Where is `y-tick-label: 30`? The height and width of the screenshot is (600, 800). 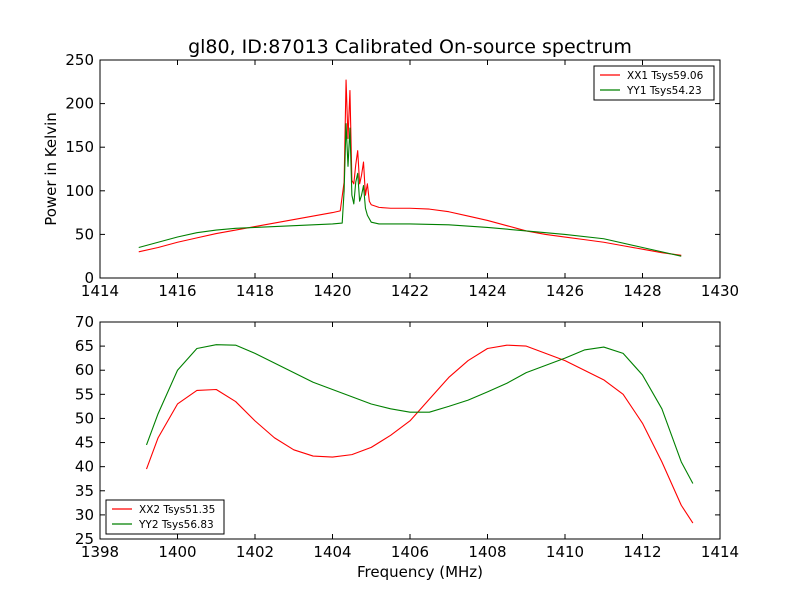 y-tick-label: 30 is located at coordinates (84, 515).